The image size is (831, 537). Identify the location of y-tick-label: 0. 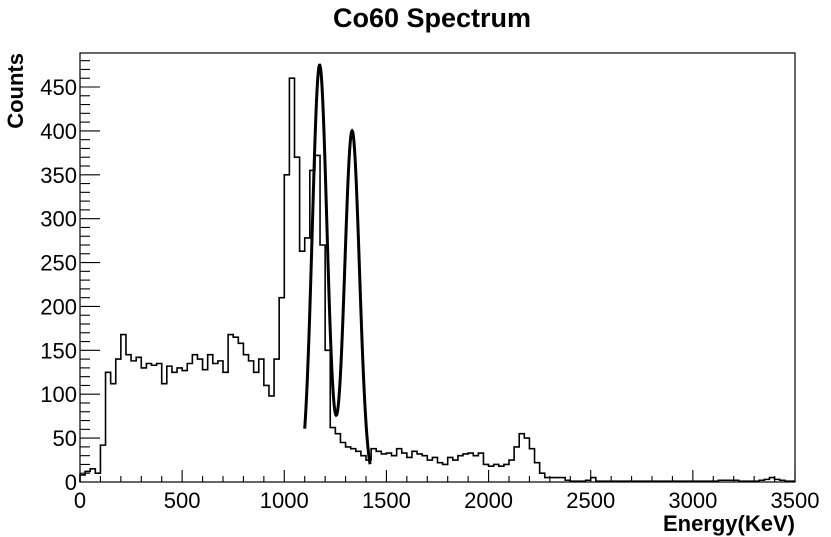
(71, 482).